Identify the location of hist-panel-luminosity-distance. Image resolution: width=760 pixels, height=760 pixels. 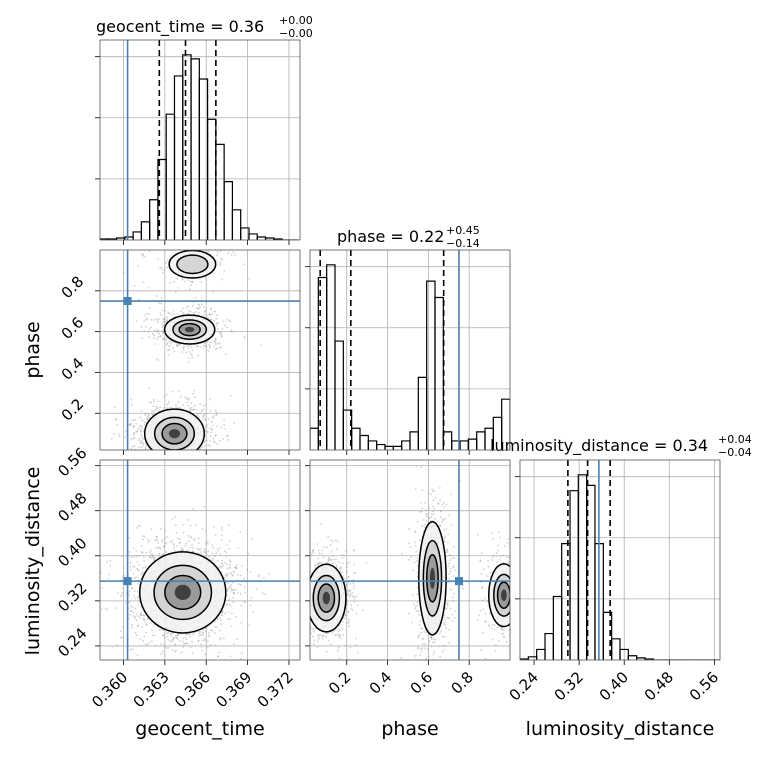
(618, 562).